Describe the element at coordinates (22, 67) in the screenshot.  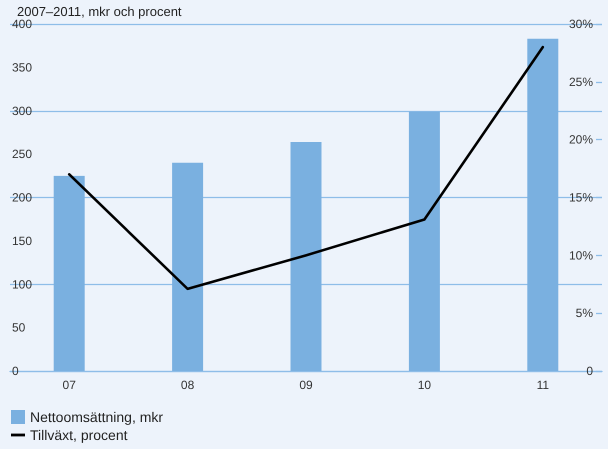
I see `y-tick-label: 350` at that location.